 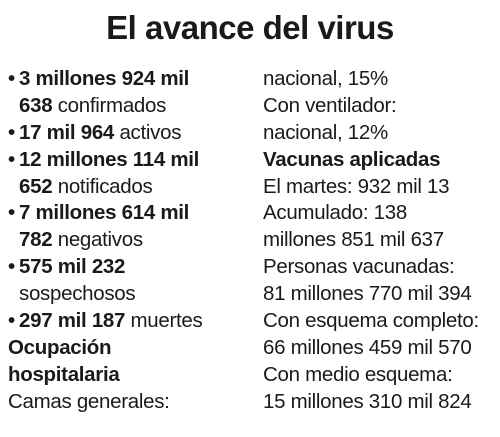 I want to click on negativos-line-1: • 7 millones 614 mil, so click(x=133, y=213).